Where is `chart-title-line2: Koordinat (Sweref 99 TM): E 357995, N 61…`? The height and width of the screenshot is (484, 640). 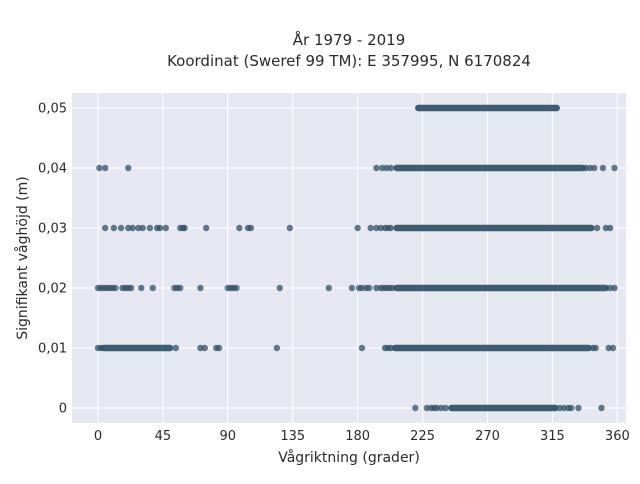
chart-title-line2: Koordinat (Sweref 99 TM): E 357995, N 61… is located at coordinates (349, 61).